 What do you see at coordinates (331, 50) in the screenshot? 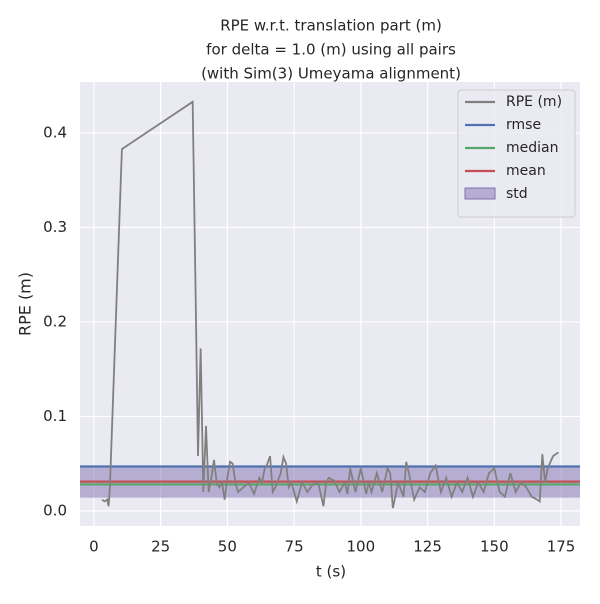
I see `chart-title: for delta = 1.0 (m) using all pairs` at bounding box center [331, 50].